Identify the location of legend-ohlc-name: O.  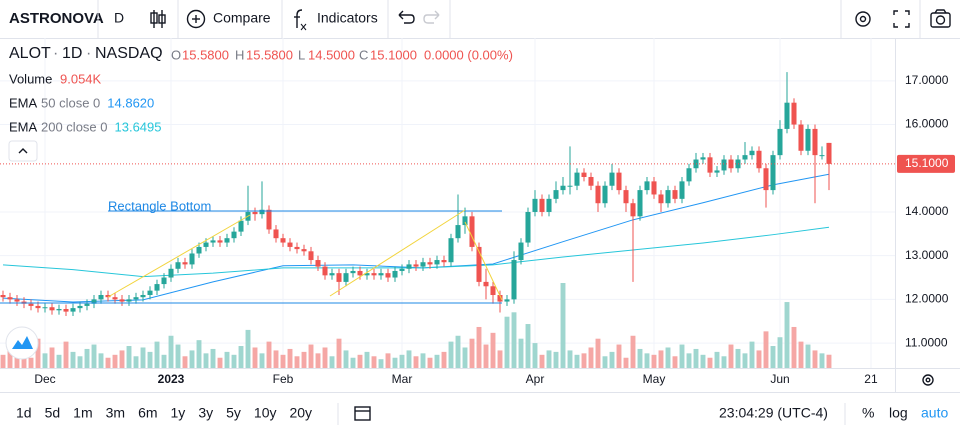
(176, 54).